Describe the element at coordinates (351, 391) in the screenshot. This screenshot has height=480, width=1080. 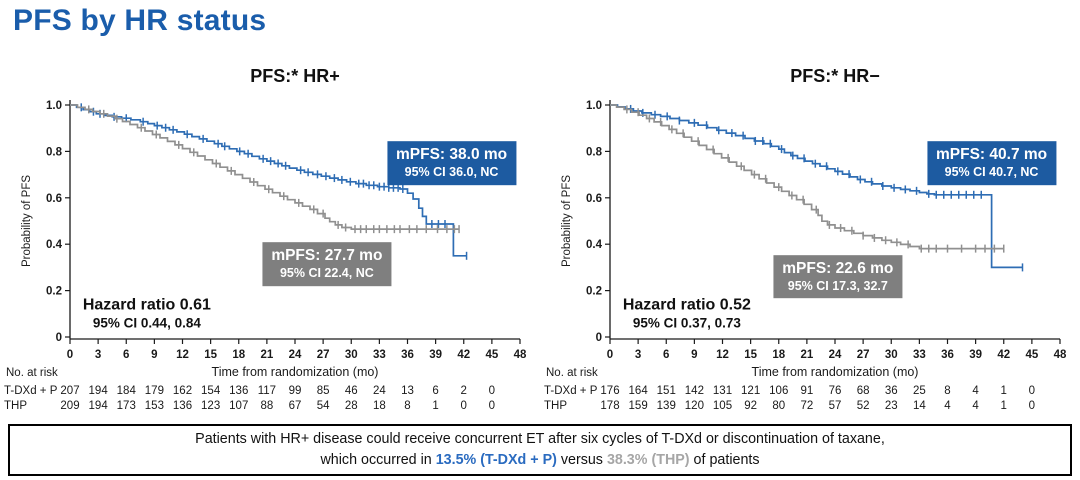
I see `at-risk-value: 46` at that location.